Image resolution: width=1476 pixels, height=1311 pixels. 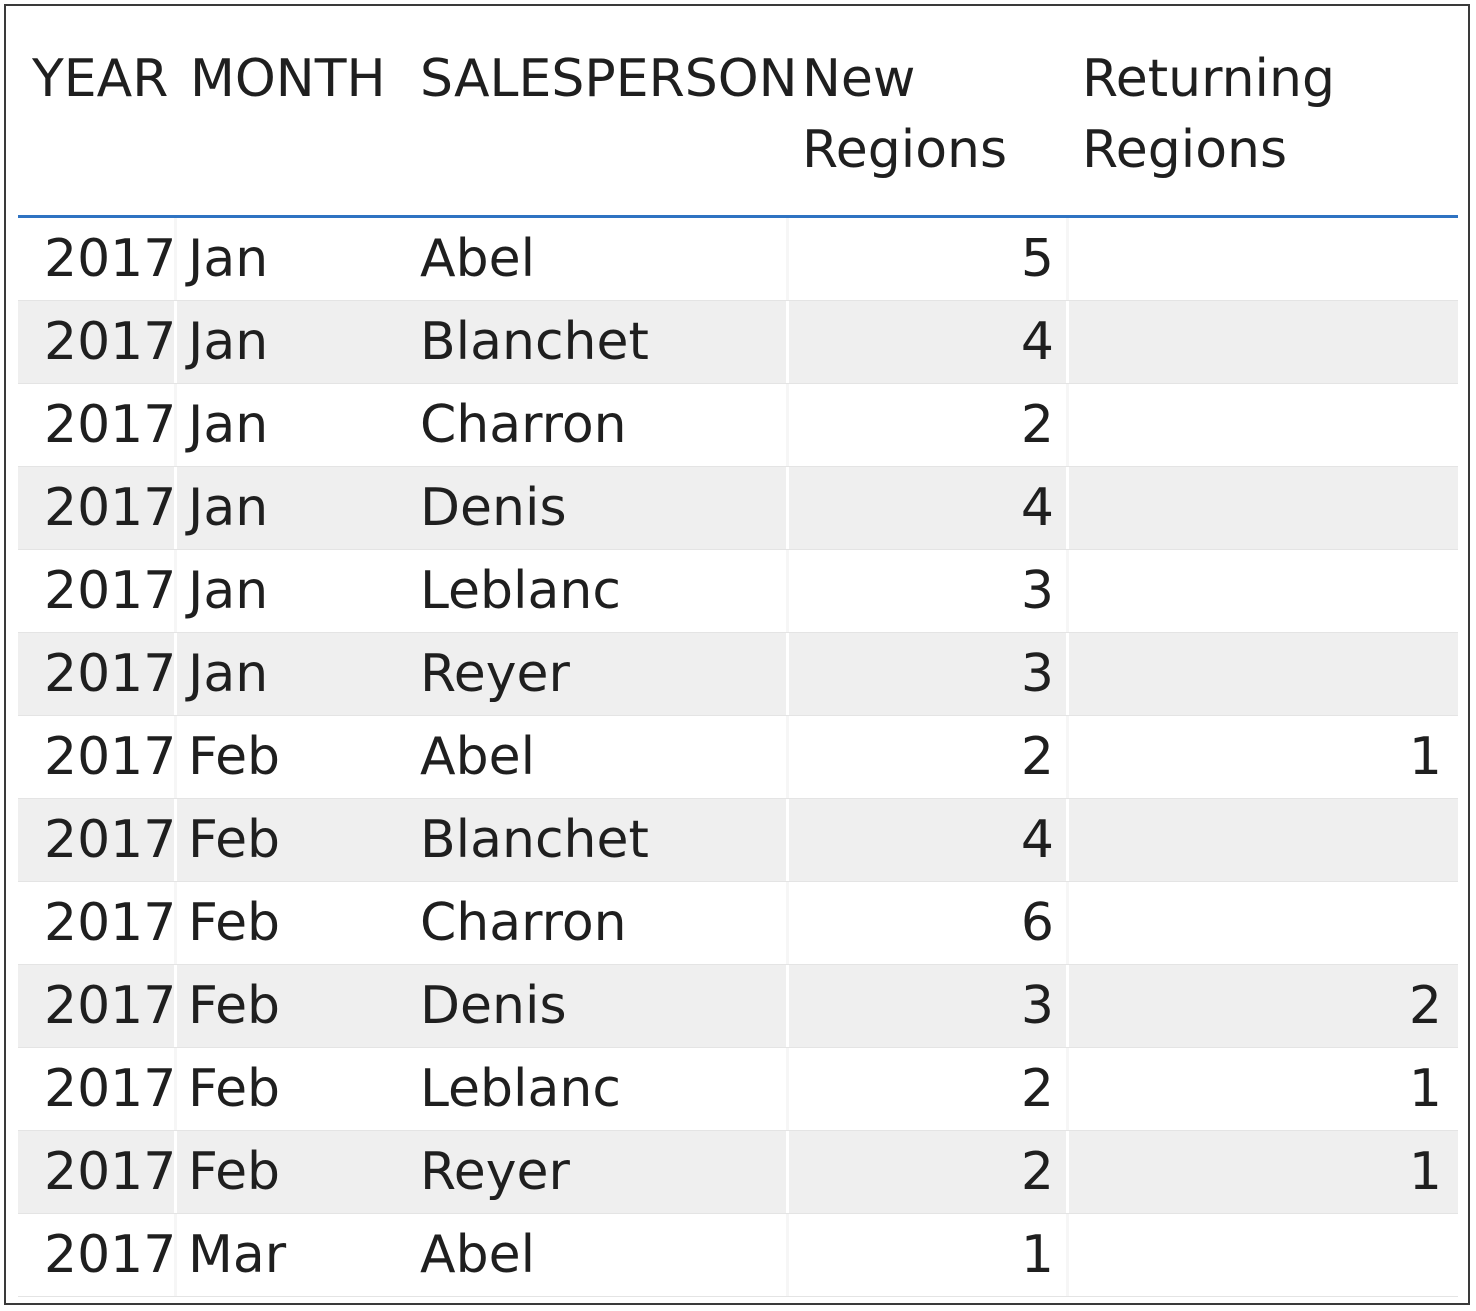 I want to click on cell-new-regions: 1, so click(x=1037, y=1255).